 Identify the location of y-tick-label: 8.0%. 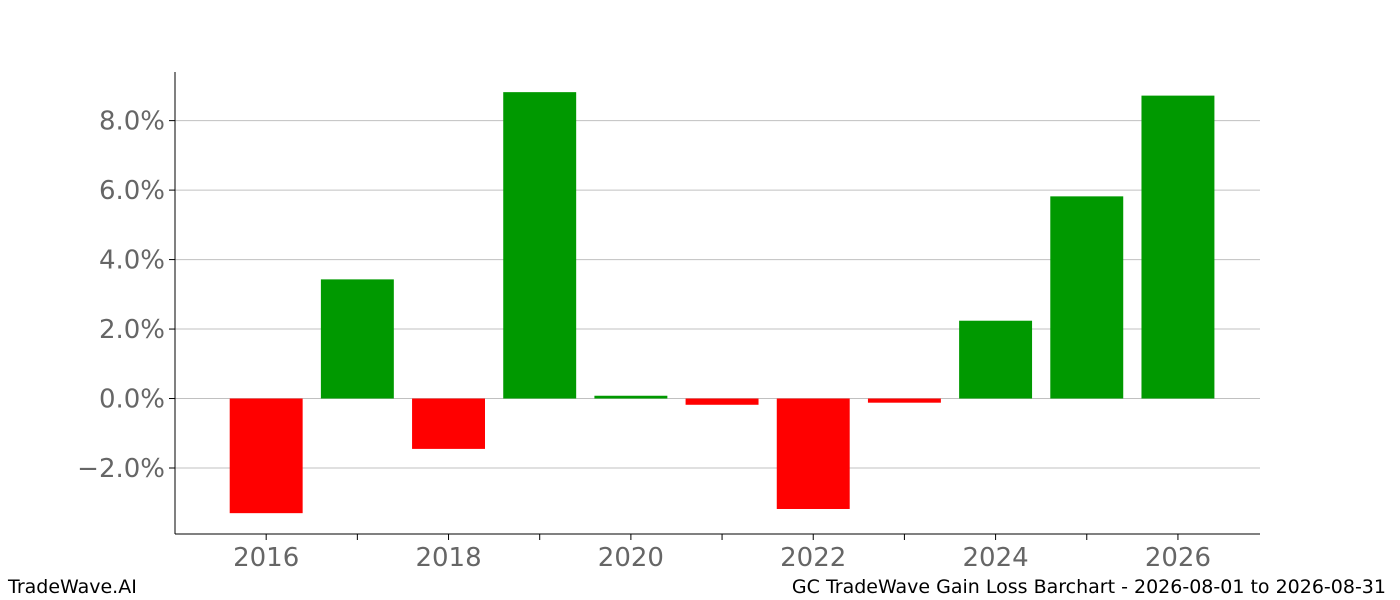
(132, 122).